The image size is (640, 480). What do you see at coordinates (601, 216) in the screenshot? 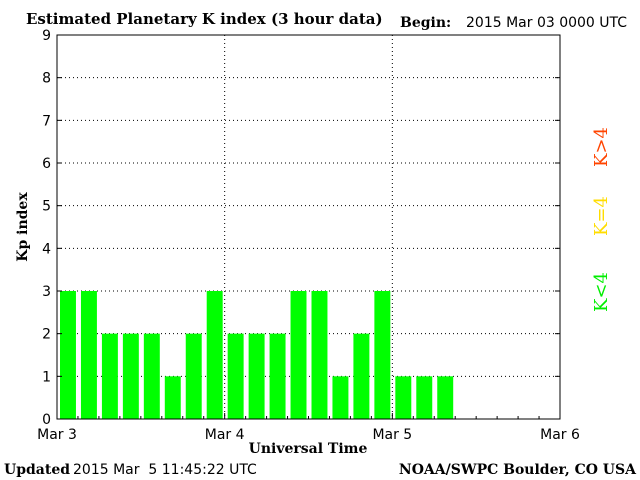
I see `legend-item-2: K=4` at bounding box center [601, 216].